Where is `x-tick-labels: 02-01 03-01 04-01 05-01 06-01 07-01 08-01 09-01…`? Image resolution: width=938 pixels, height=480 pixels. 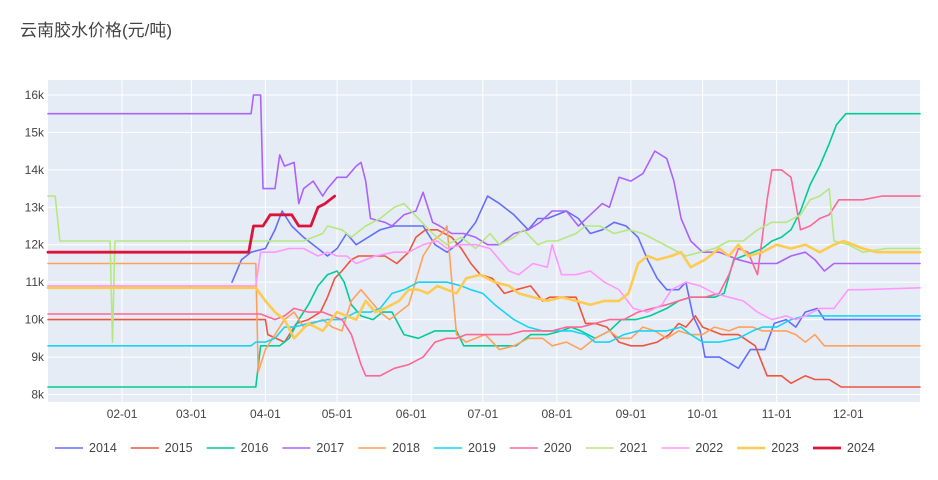
x-tick-labels: 02-01 03-01 04-01 05-01 06-01 07-01 08-01 09-01… is located at coordinates (485, 414).